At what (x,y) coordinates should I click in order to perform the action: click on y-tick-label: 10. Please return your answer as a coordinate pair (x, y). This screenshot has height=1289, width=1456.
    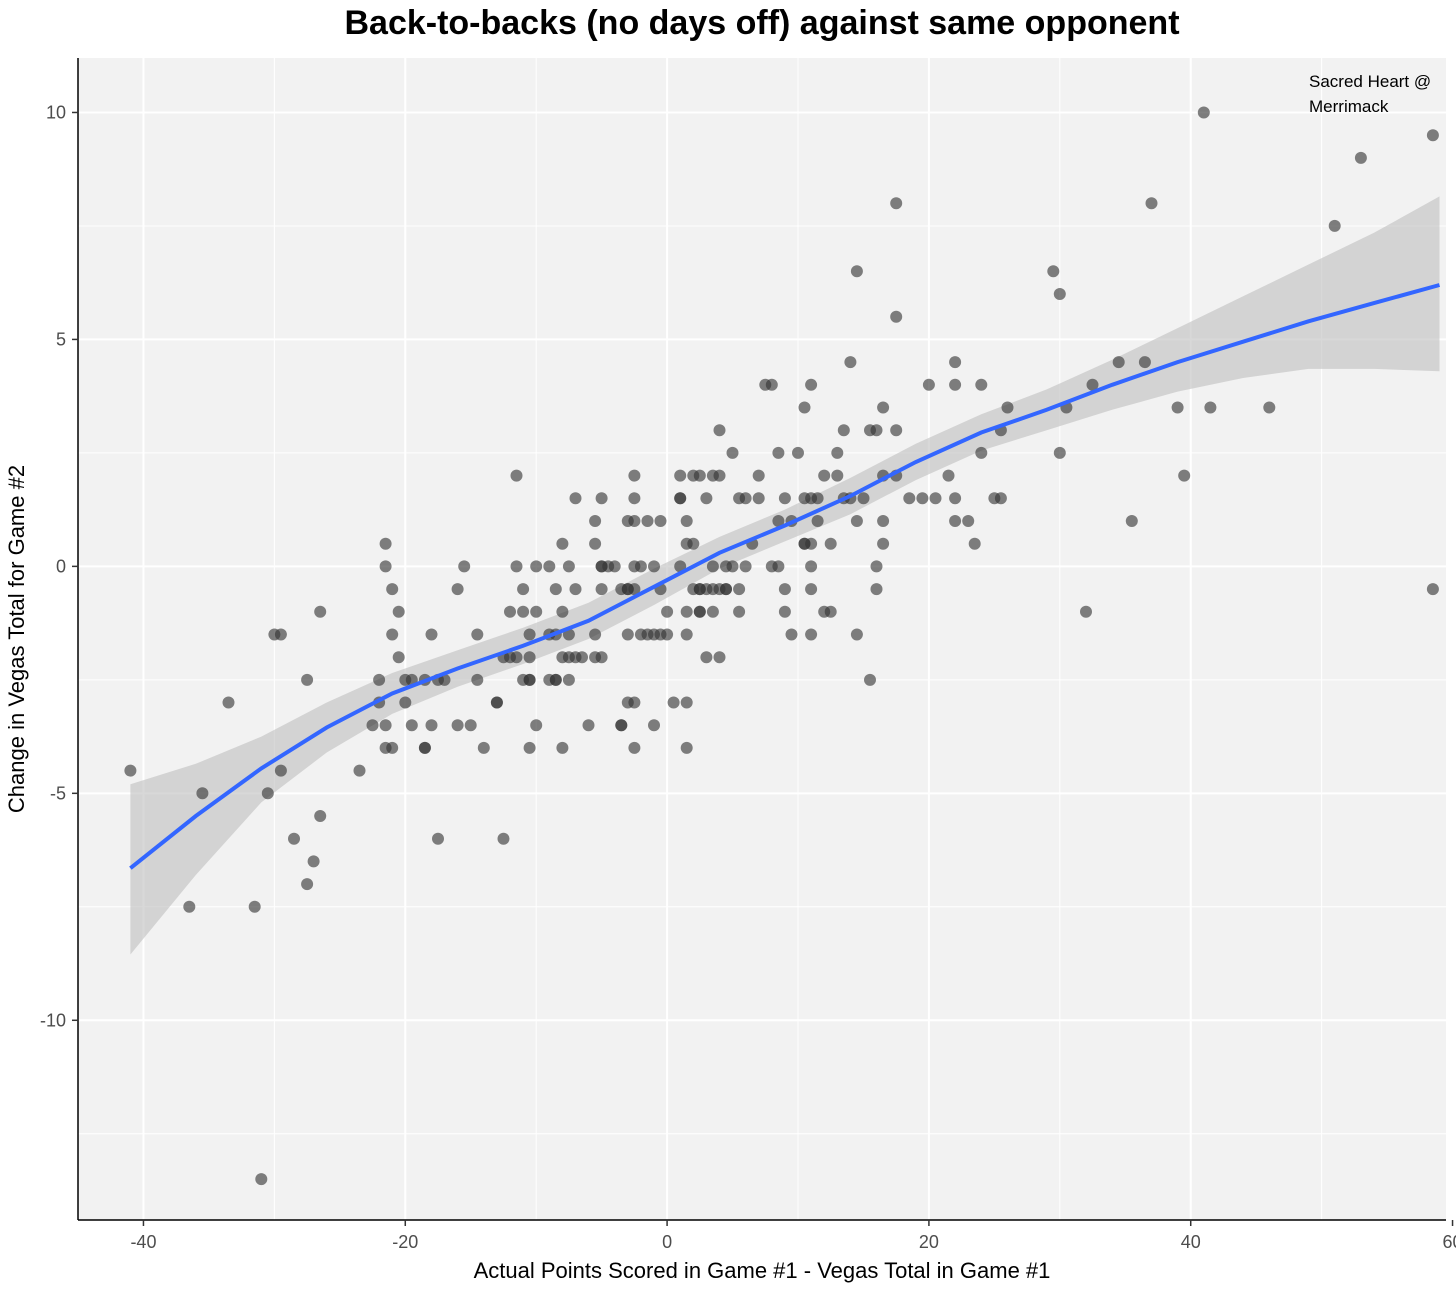
    Looking at the image, I should click on (56, 112).